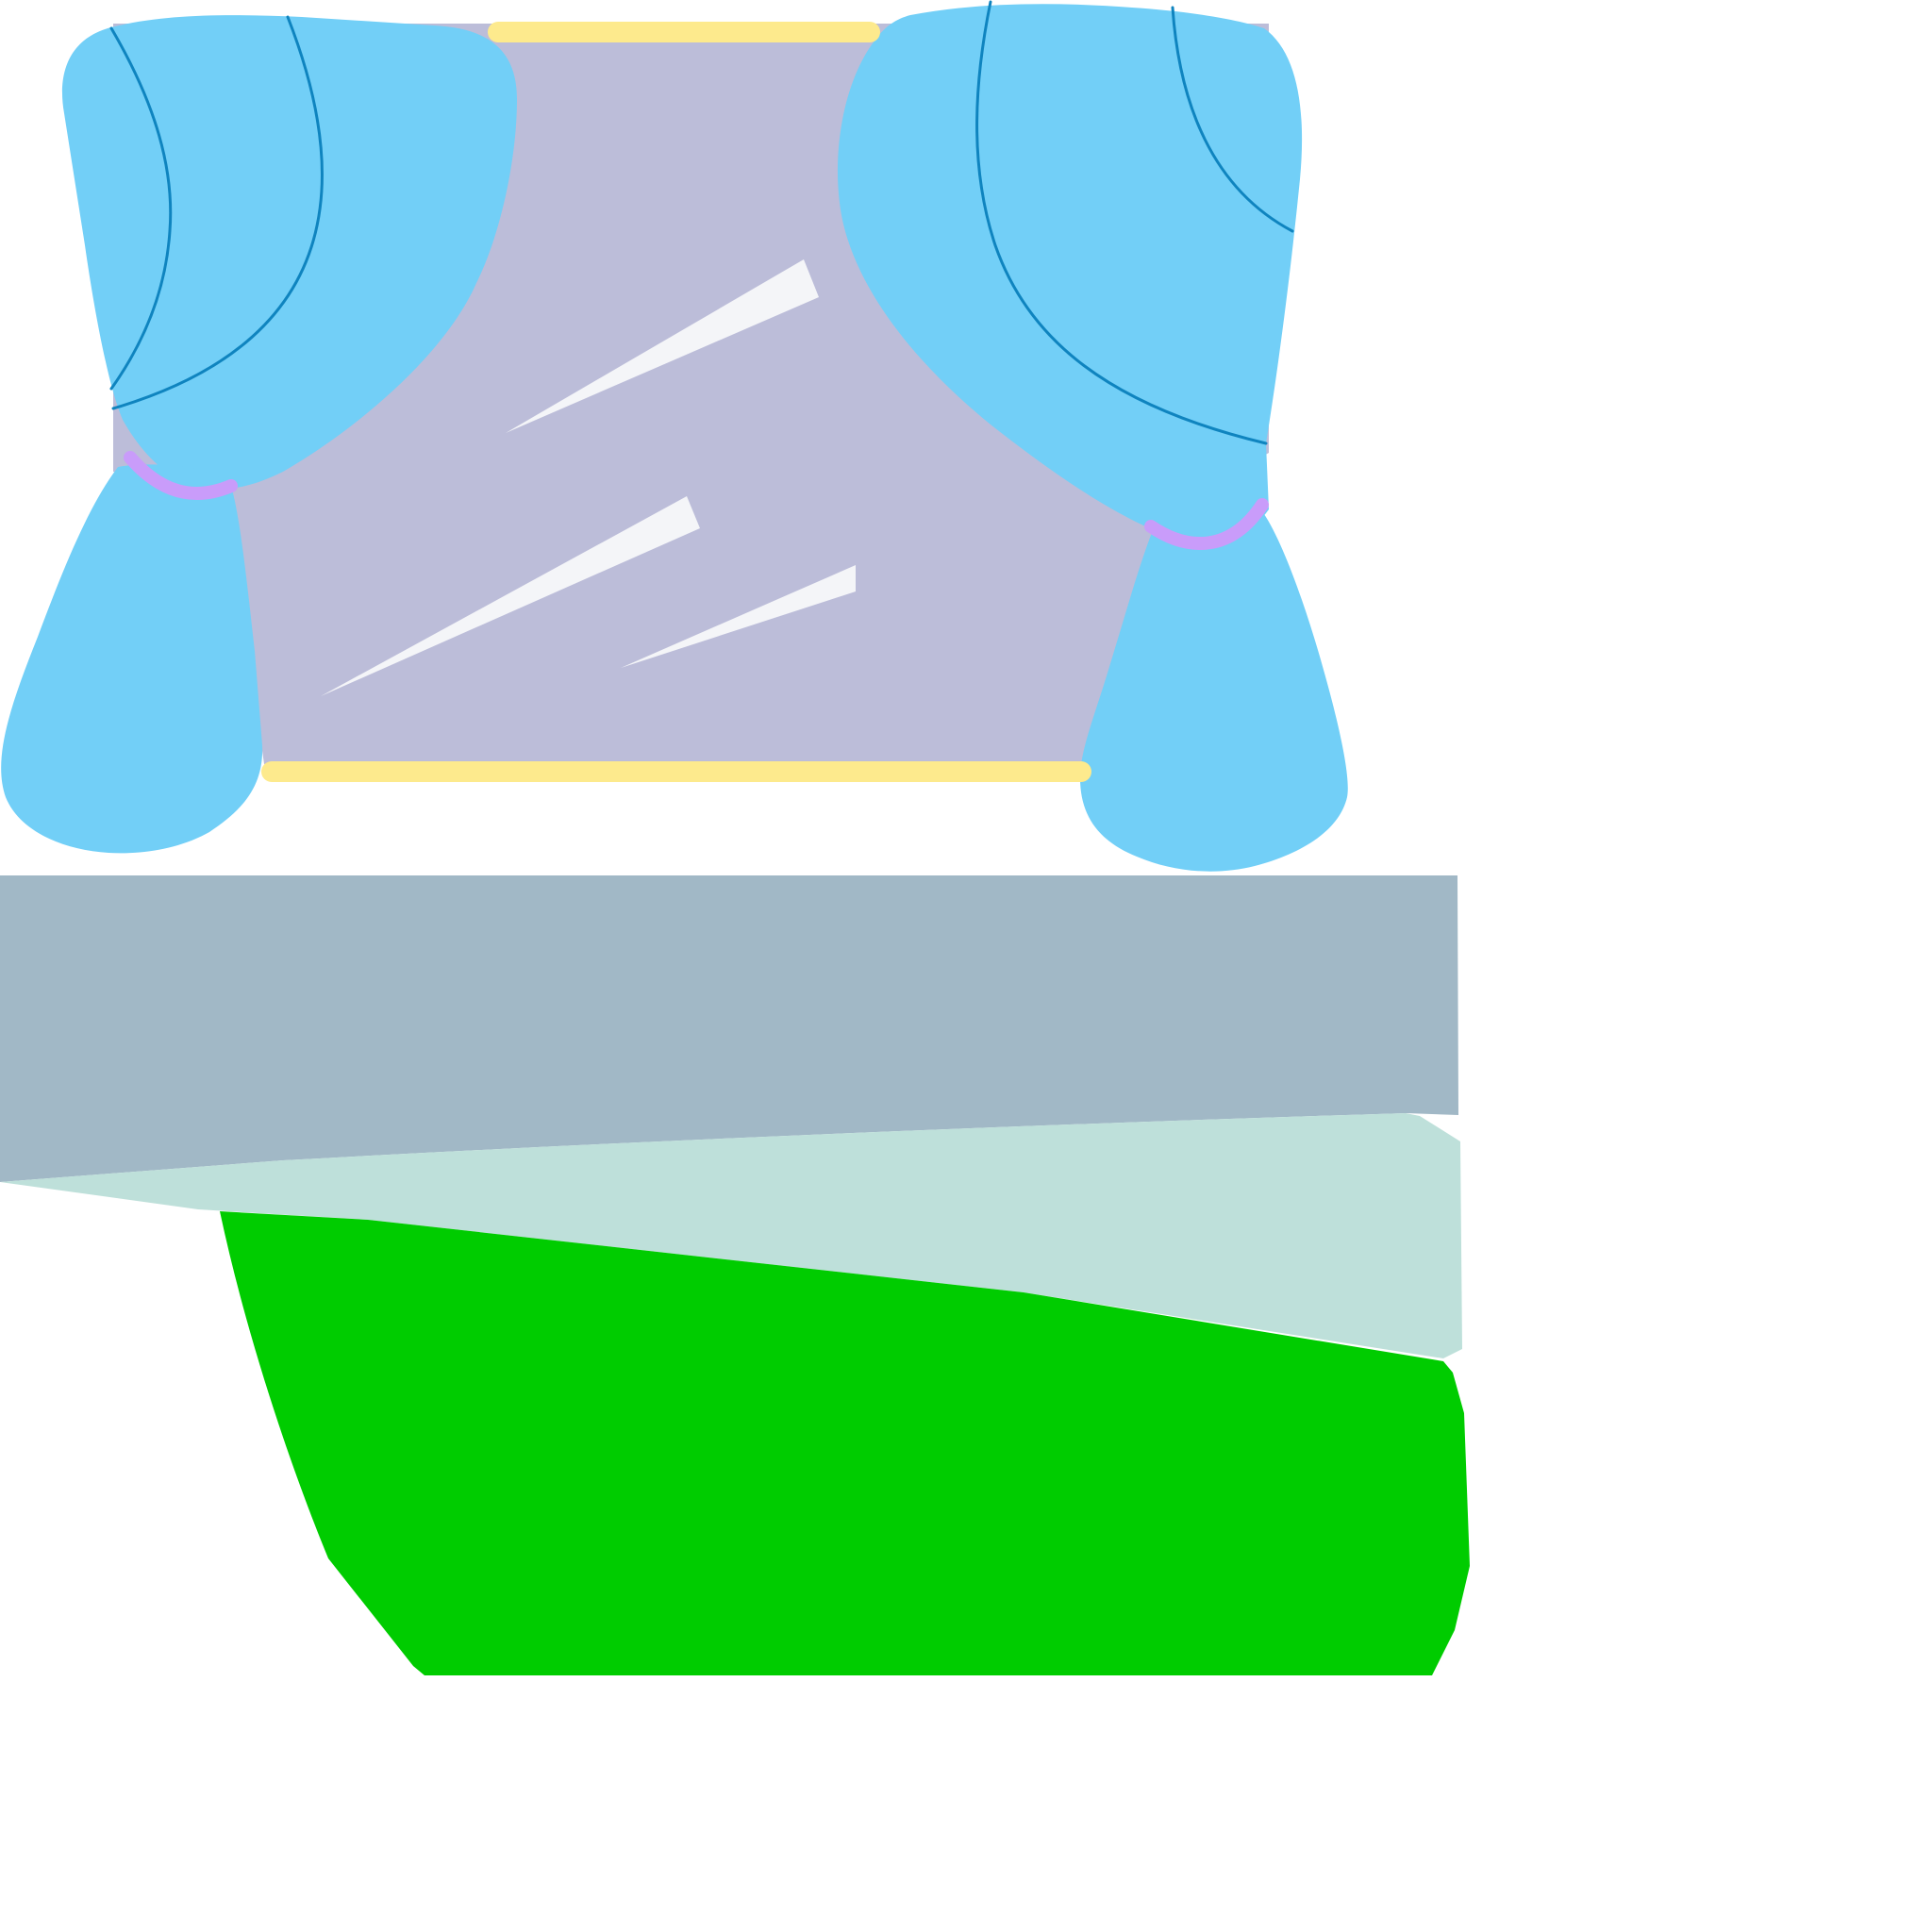 This screenshot has height=1932, width=1932. What do you see at coordinates (731, 1236) in the screenshot?
I see `floor-middle-band` at bounding box center [731, 1236].